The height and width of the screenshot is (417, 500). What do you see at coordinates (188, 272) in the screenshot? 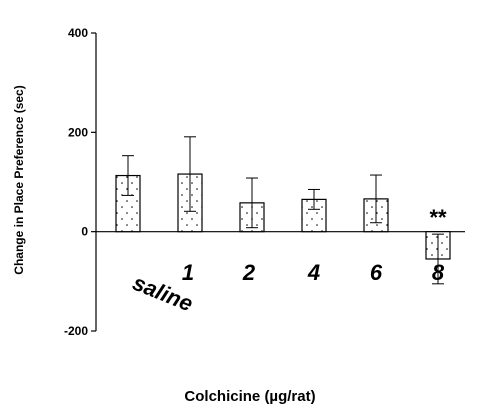
I see `x-tick-label-1: 1` at bounding box center [188, 272].